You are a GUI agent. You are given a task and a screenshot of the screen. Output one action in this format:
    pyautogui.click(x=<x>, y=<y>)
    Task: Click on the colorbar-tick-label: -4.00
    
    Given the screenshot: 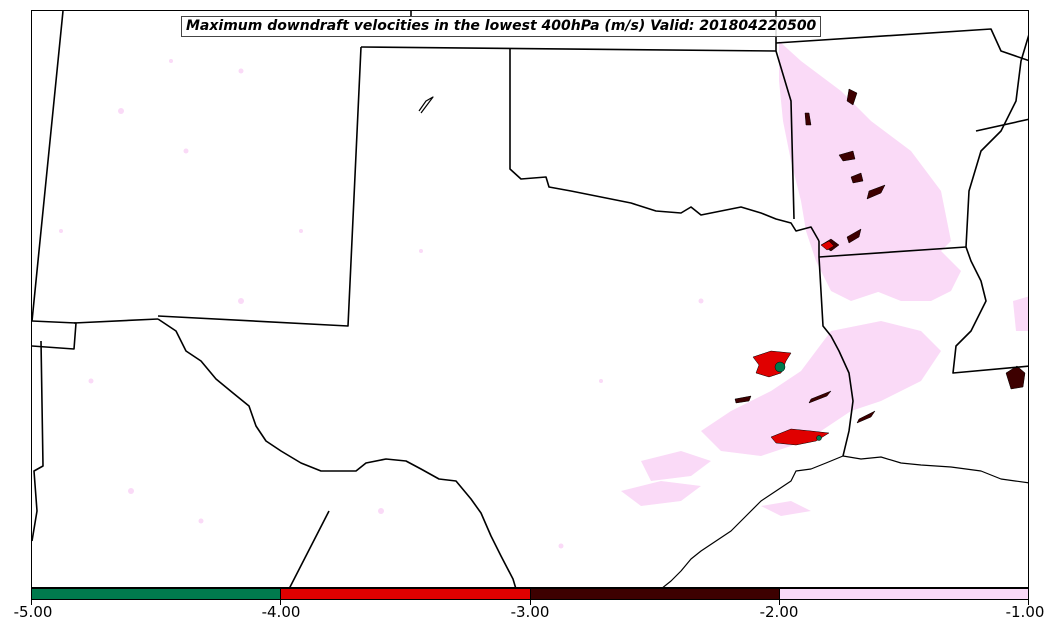 What is the action you would take?
    pyautogui.click(x=281, y=612)
    